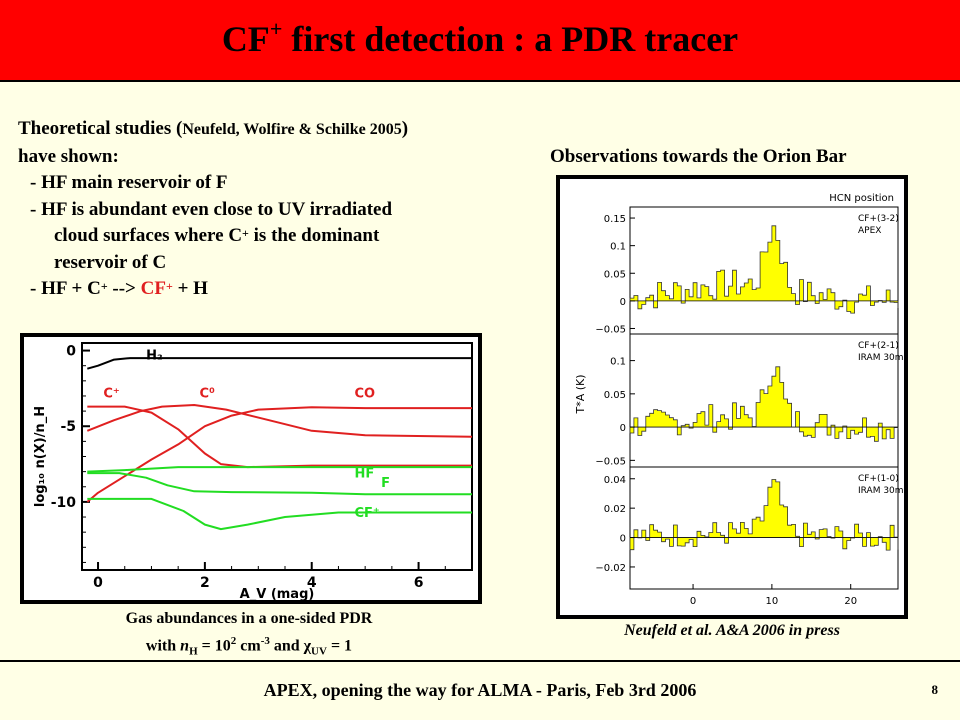  What do you see at coordinates (878, 479) in the screenshot?
I see `spectrum-line-name: CF+(1-0)` at bounding box center [878, 479].